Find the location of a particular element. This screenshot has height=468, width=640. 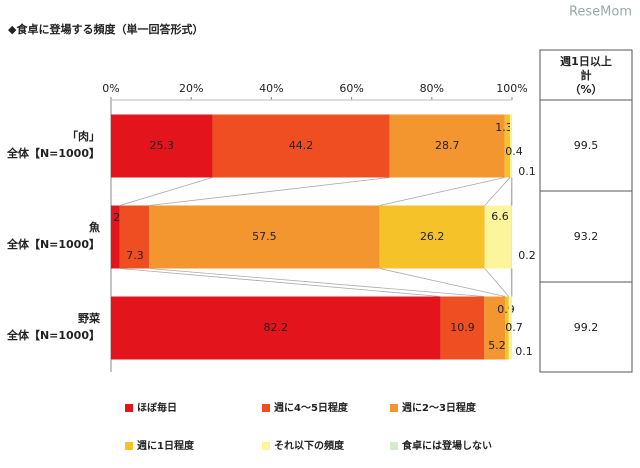

legend-label: 週に4～5日程度 is located at coordinates (311, 407).